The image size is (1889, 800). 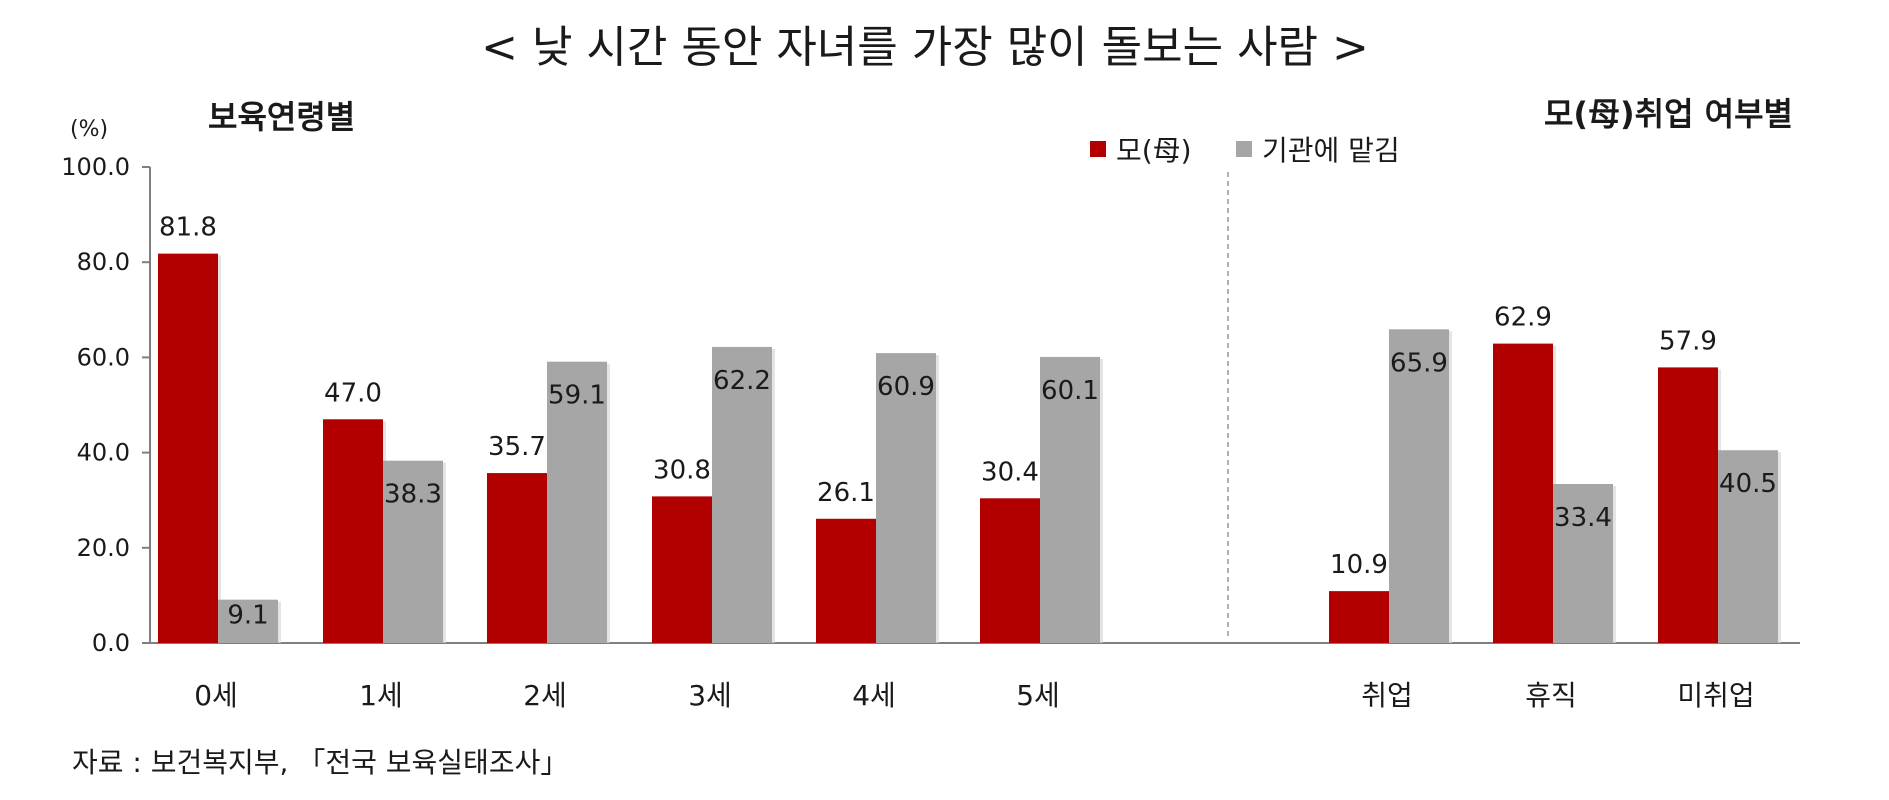 I want to click on data-label-institution: 60.9, so click(x=906, y=387).